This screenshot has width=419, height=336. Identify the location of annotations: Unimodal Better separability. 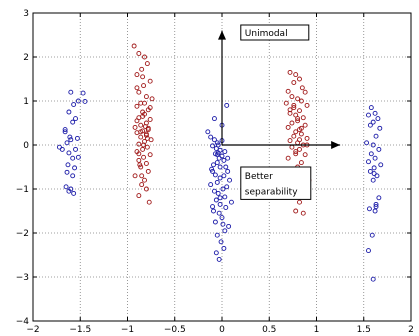
(276, 112).